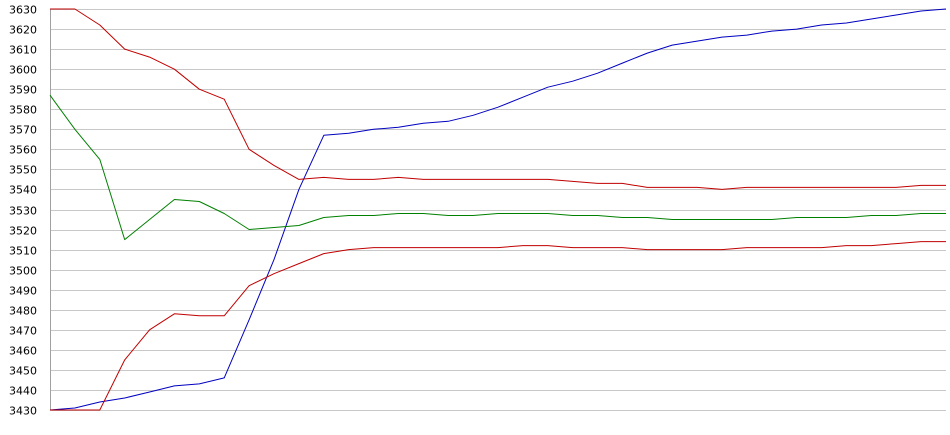  Describe the element at coordinates (23, 90) in the screenshot. I see `y-tick-label: 3590` at that location.